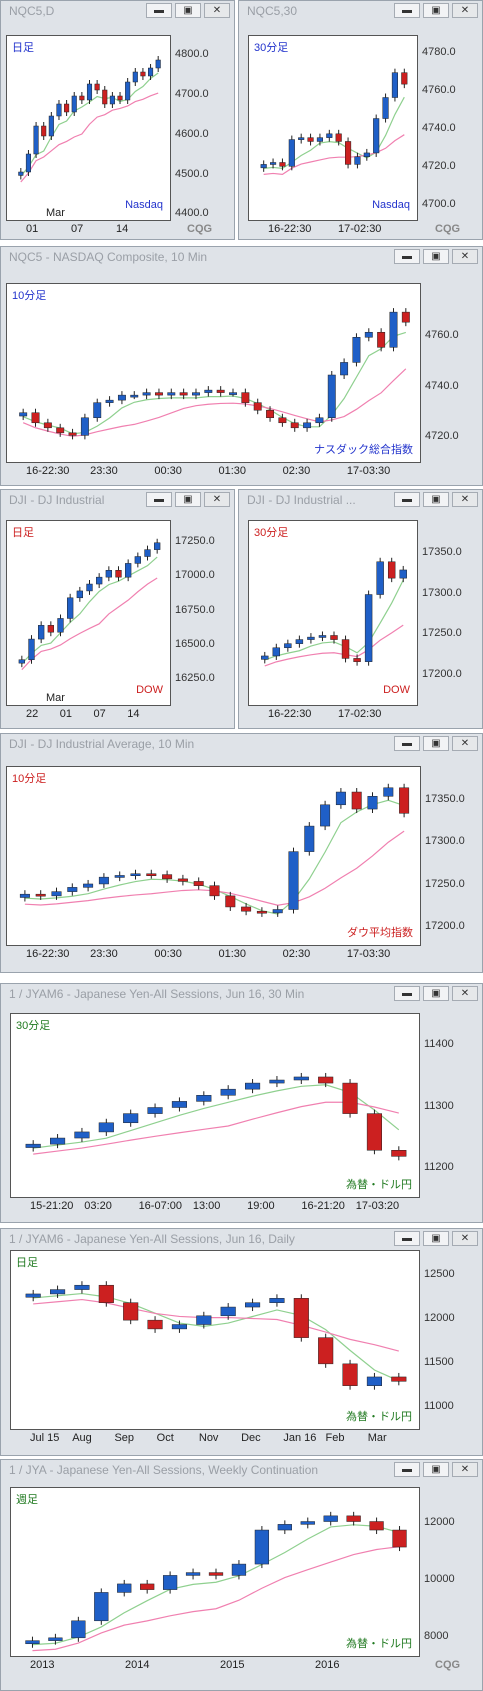  I want to click on index-label: DOW, so click(396, 690).